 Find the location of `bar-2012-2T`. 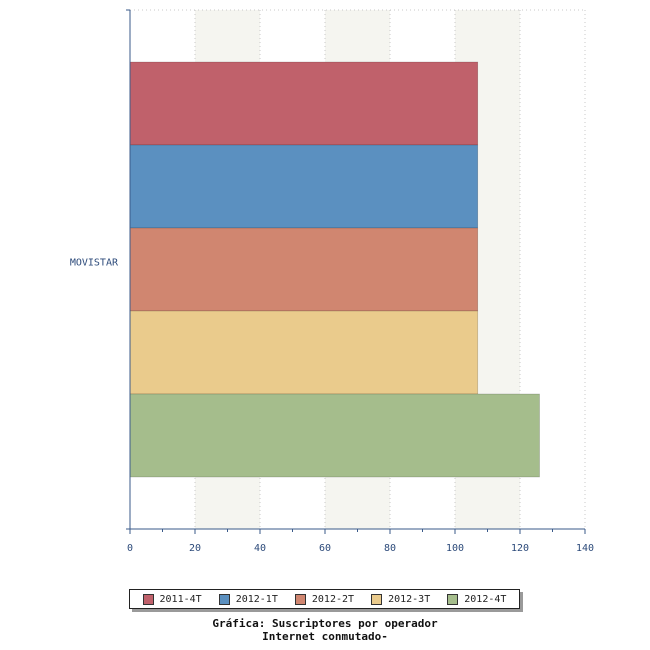

bar-2012-2T is located at coordinates (304, 269).